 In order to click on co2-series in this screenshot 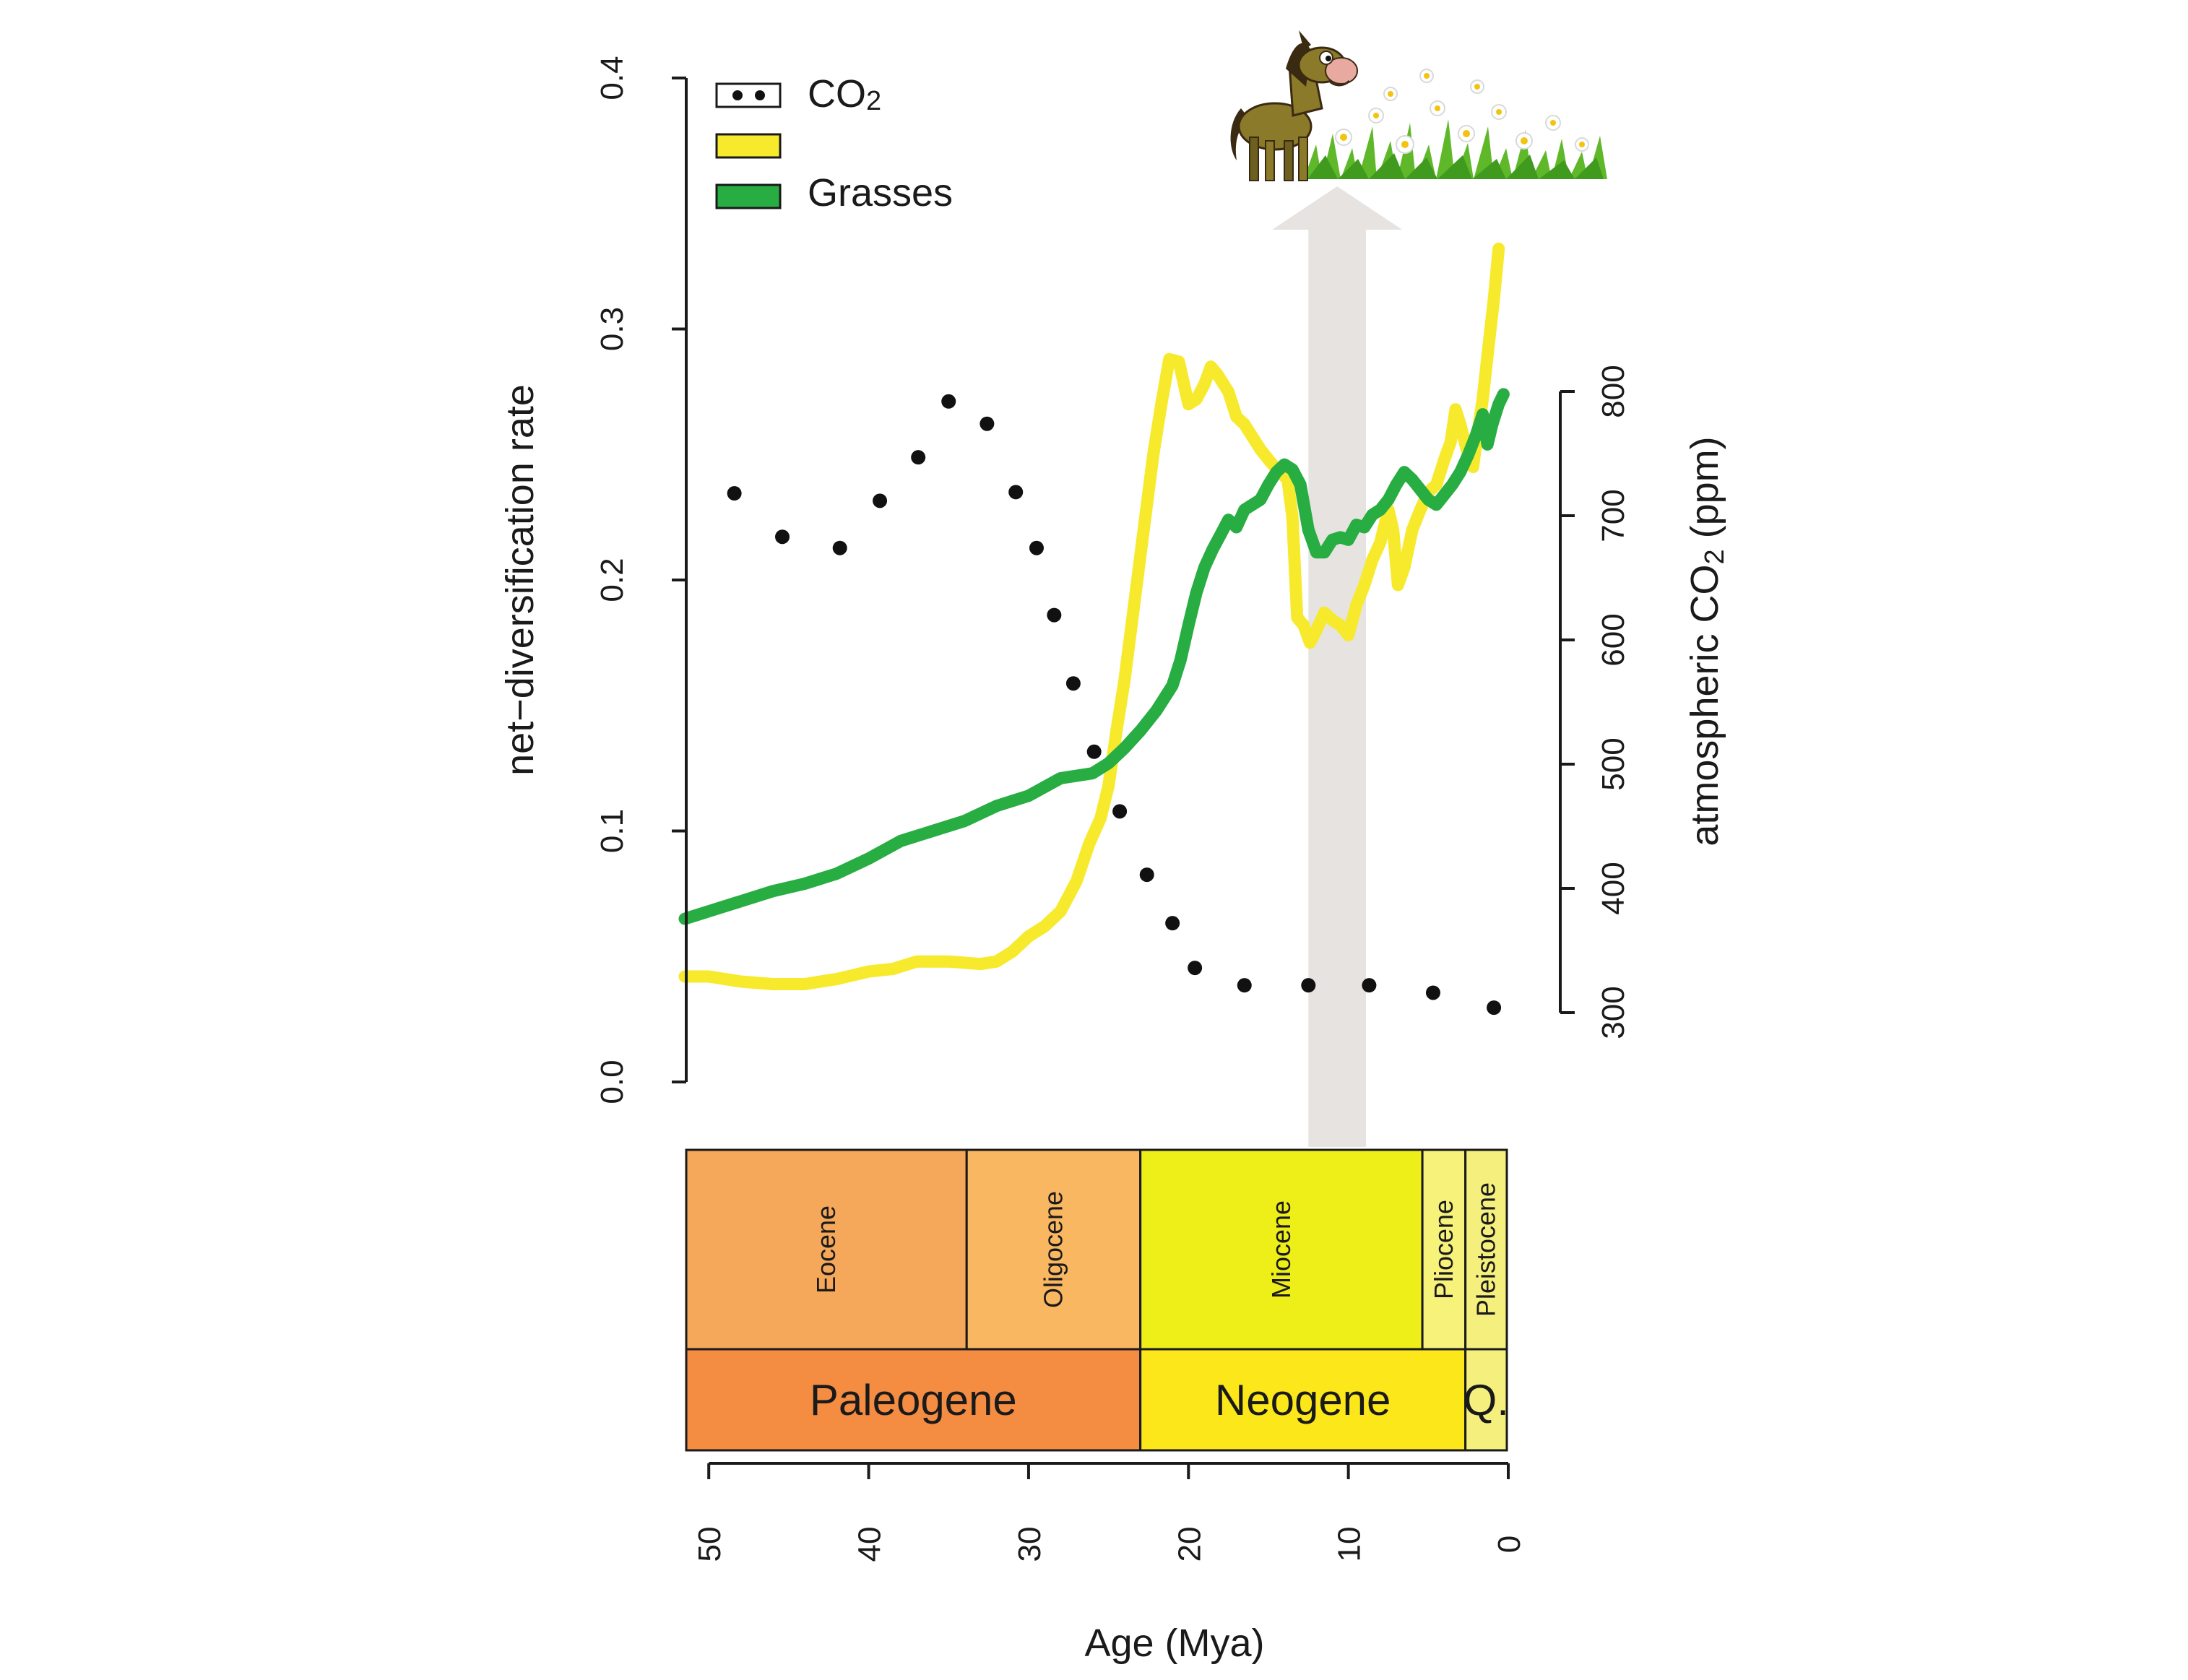, I will do `click(1114, 705)`.